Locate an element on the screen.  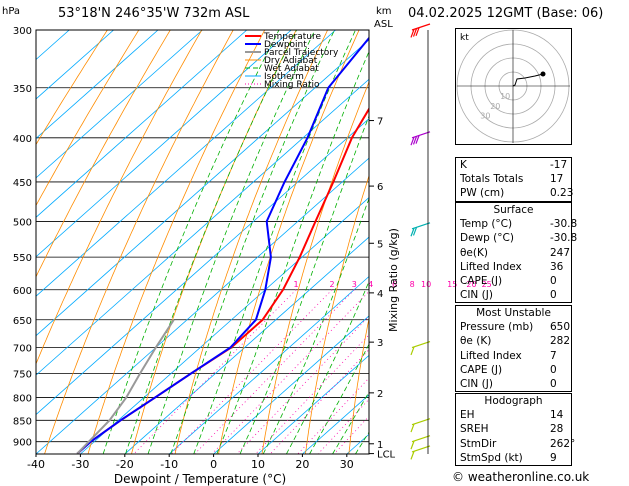
row-value: 247 is located at coordinates (560, 252).